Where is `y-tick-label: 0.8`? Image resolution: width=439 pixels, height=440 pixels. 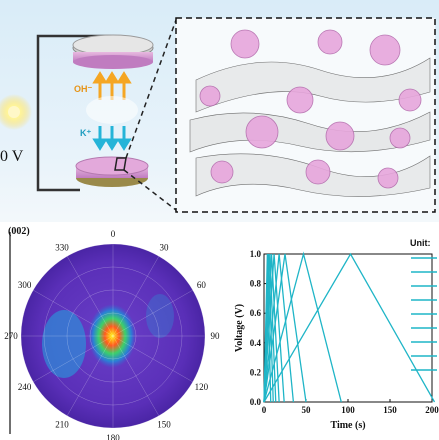 y-tick-label: 0.8 is located at coordinates (256, 284).